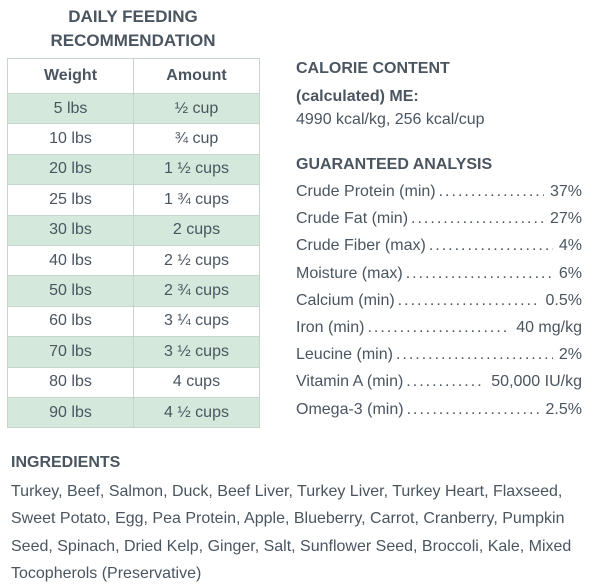  What do you see at coordinates (70, 76) in the screenshot?
I see `weight-column-header: Weight` at bounding box center [70, 76].